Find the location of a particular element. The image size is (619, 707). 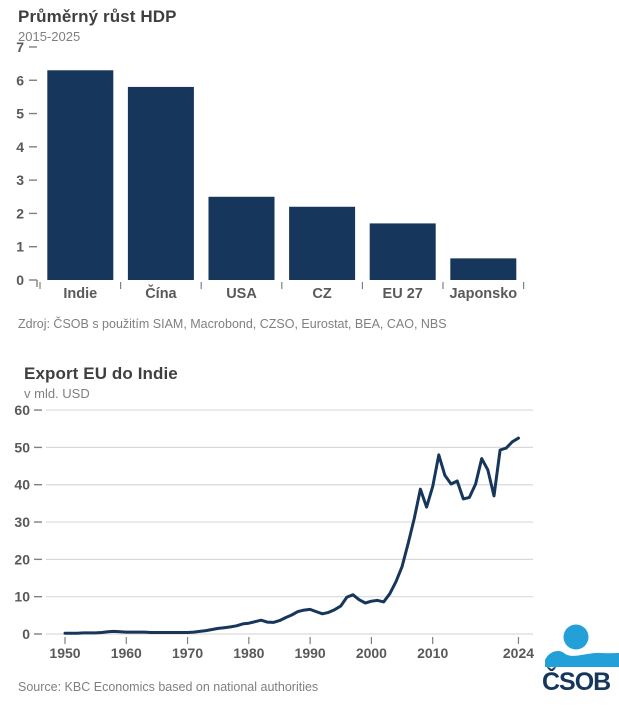

y-axis-label: 40 is located at coordinates (22, 485).